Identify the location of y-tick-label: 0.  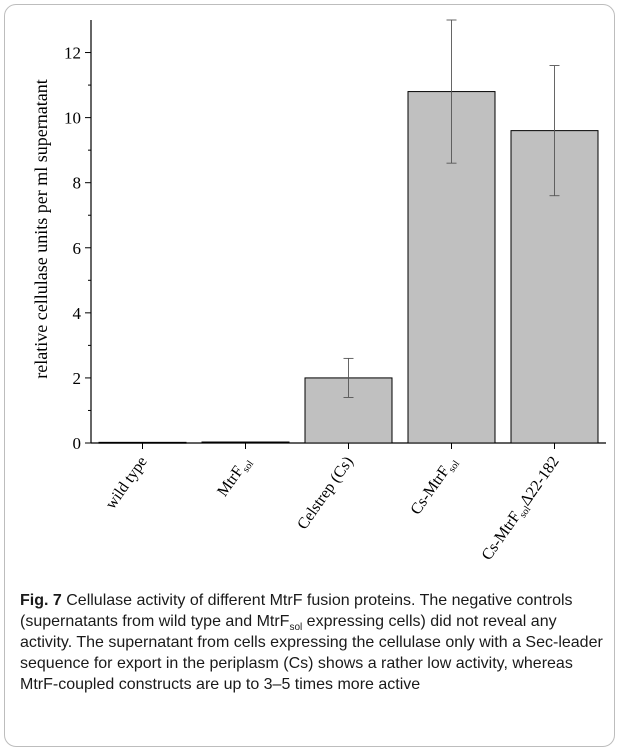
(77, 443).